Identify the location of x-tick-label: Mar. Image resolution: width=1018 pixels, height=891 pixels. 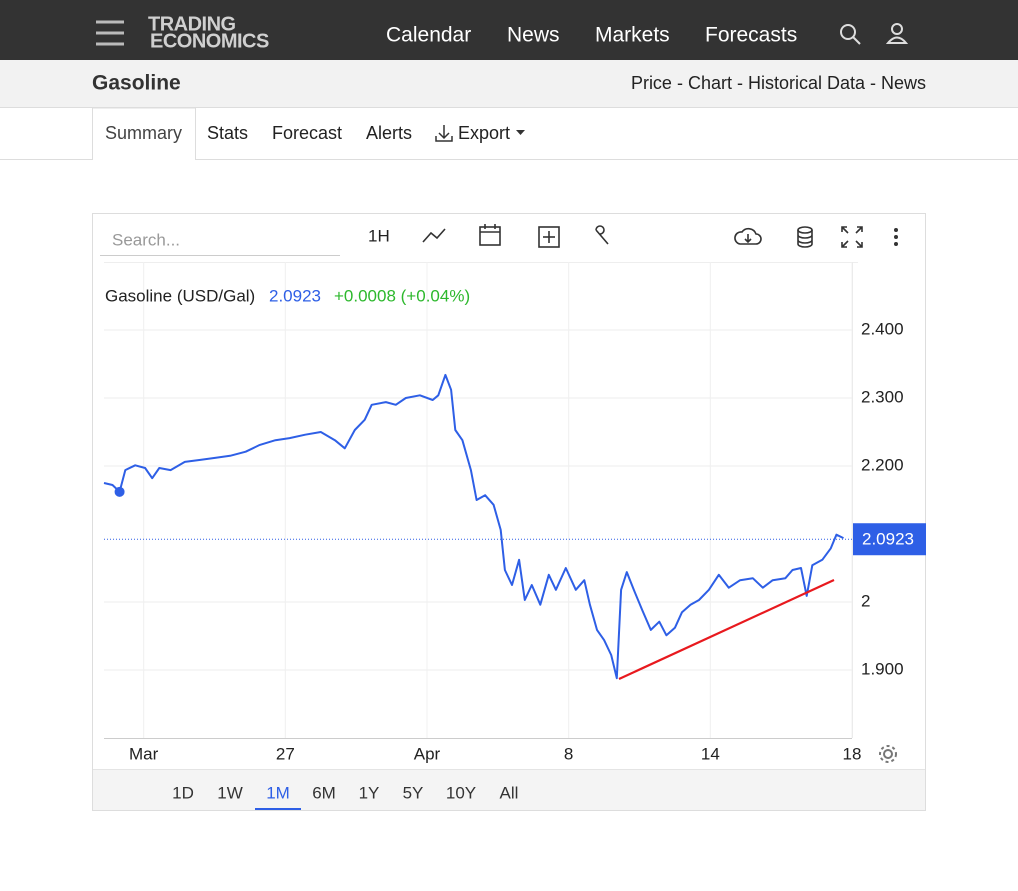
(144, 753).